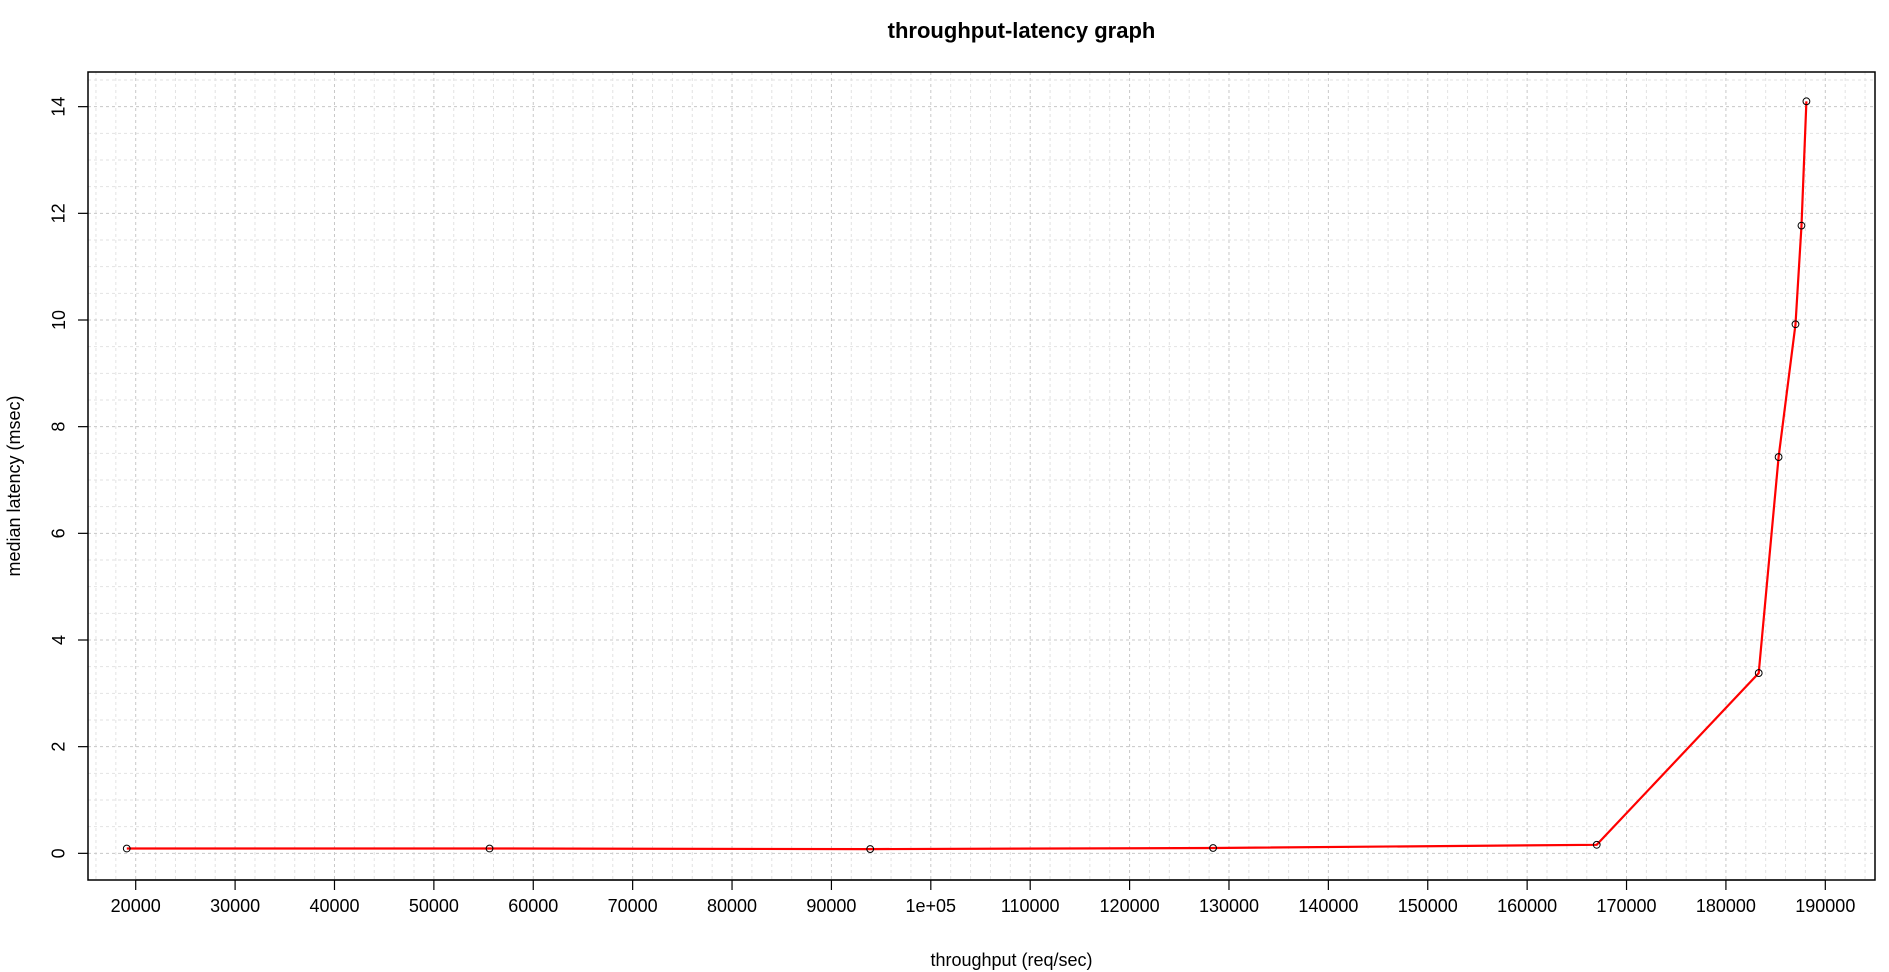 The width and height of the screenshot is (1889, 972). What do you see at coordinates (1328, 906) in the screenshot?
I see `x-tick-label: 140000` at bounding box center [1328, 906].